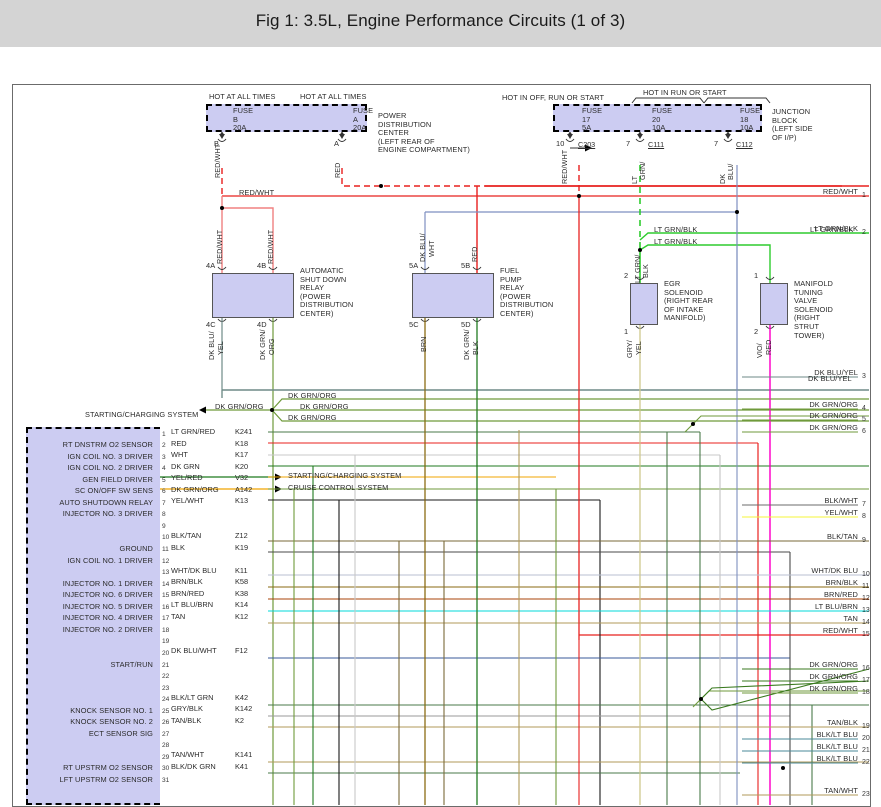 This screenshot has width=881, height=807. I want to click on pcm-circuit-id-2: K18, so click(242, 443).